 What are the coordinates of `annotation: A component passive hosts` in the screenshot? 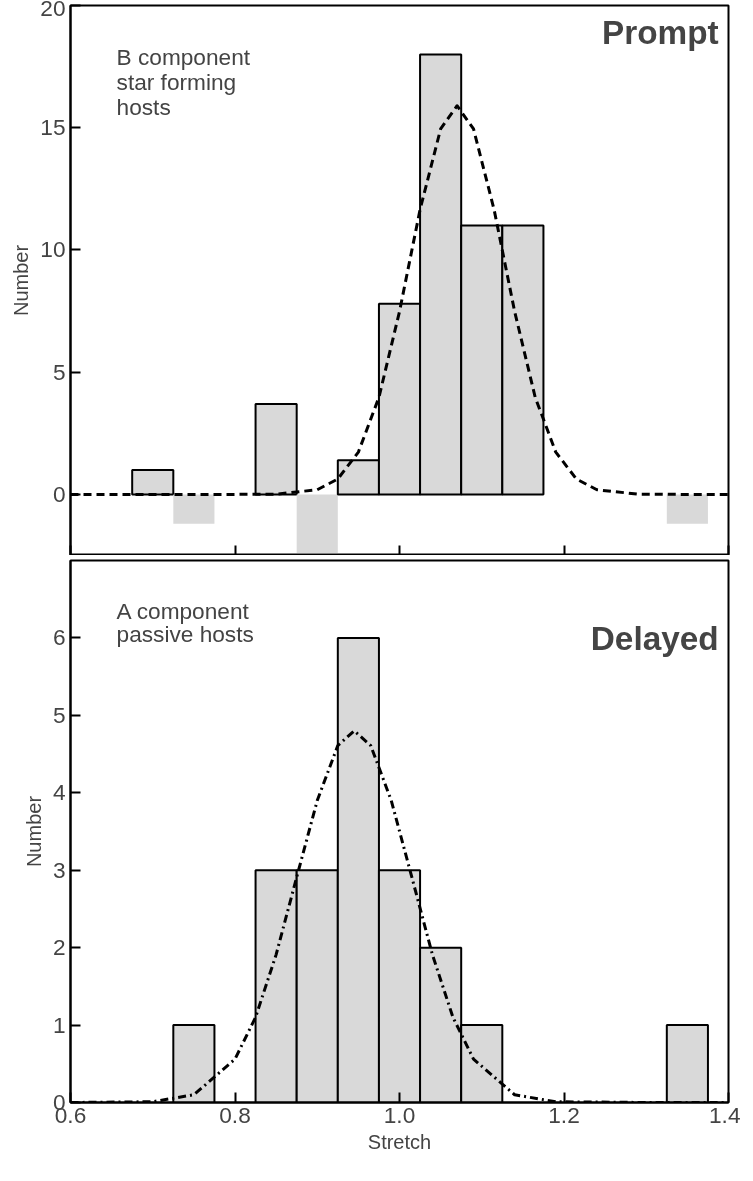 It's located at (185, 622).